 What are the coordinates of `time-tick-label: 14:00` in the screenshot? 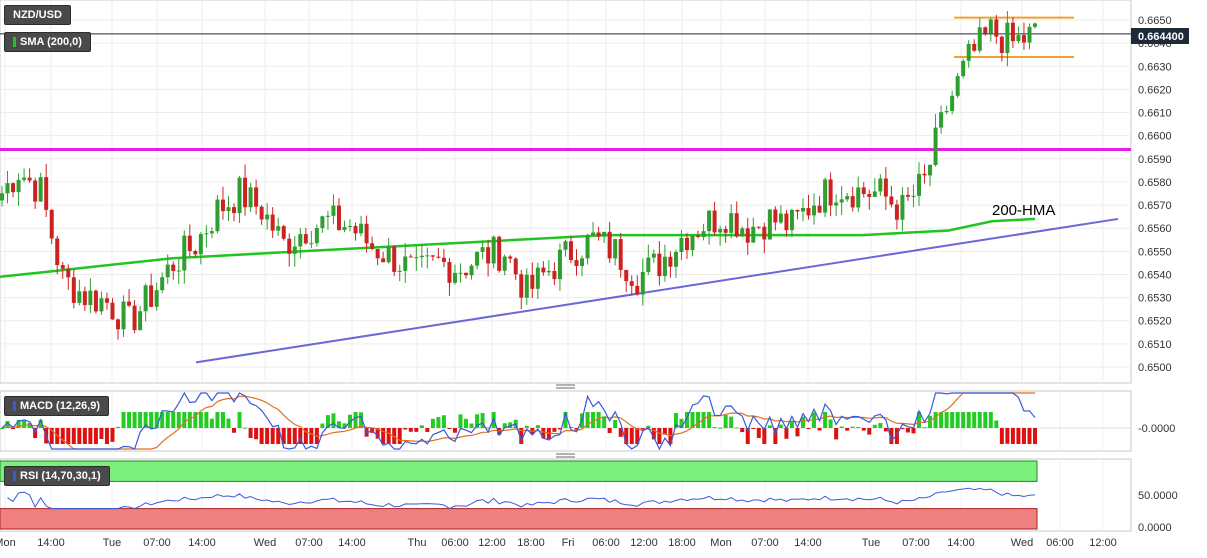 It's located at (808, 543).